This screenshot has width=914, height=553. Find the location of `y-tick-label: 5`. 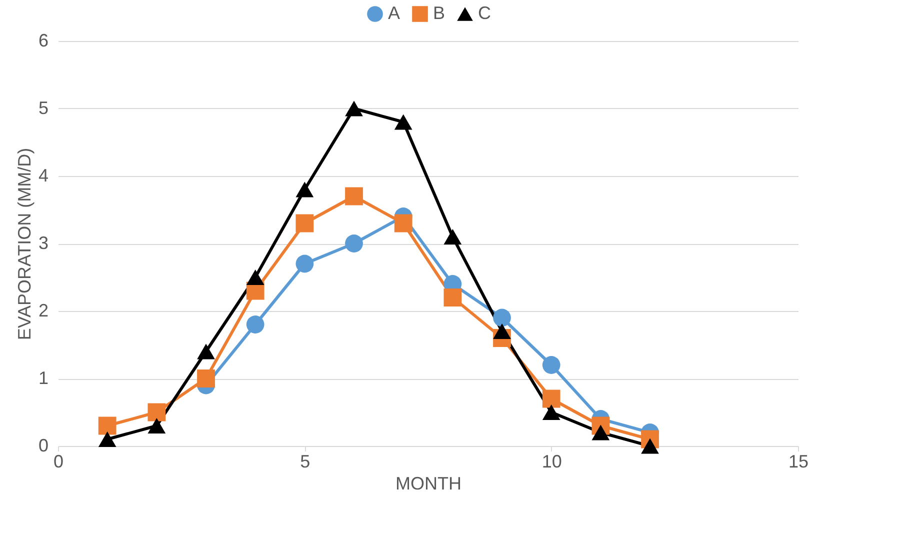

y-tick-label: 5 is located at coordinates (43, 108).